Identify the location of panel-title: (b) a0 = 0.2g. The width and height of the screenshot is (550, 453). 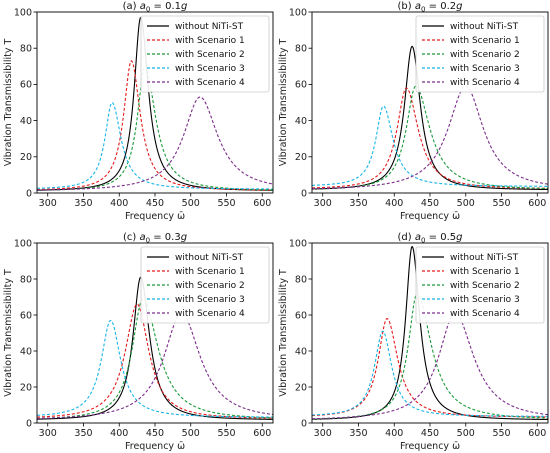
(430, 7).